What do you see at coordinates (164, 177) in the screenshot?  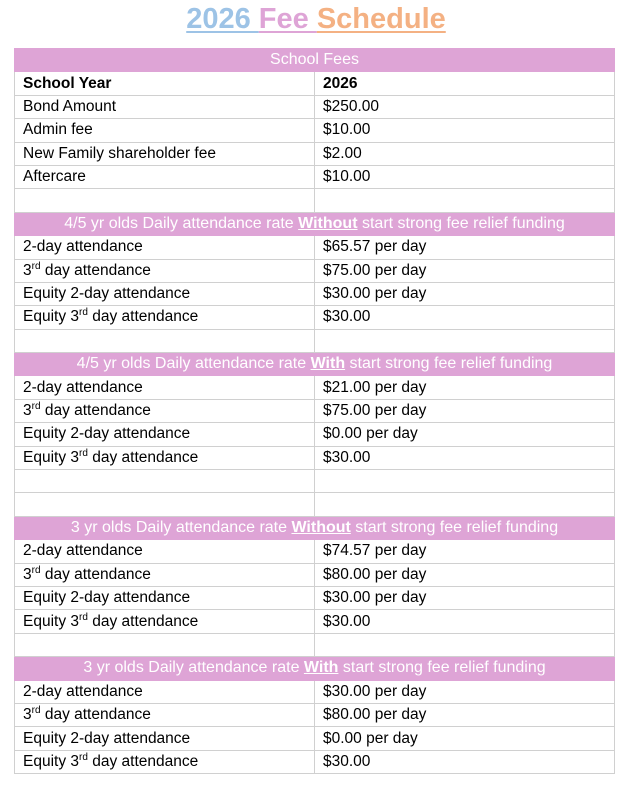 I see `fee-label: Aftercare` at bounding box center [164, 177].